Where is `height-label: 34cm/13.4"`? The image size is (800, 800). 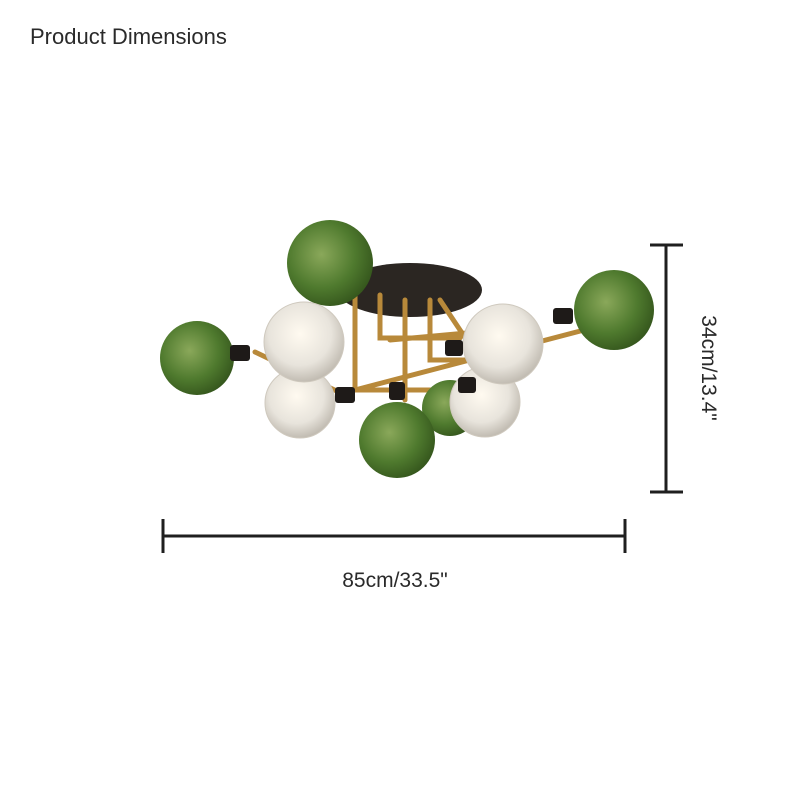
height-label: 34cm/13.4" is located at coordinates (708, 368).